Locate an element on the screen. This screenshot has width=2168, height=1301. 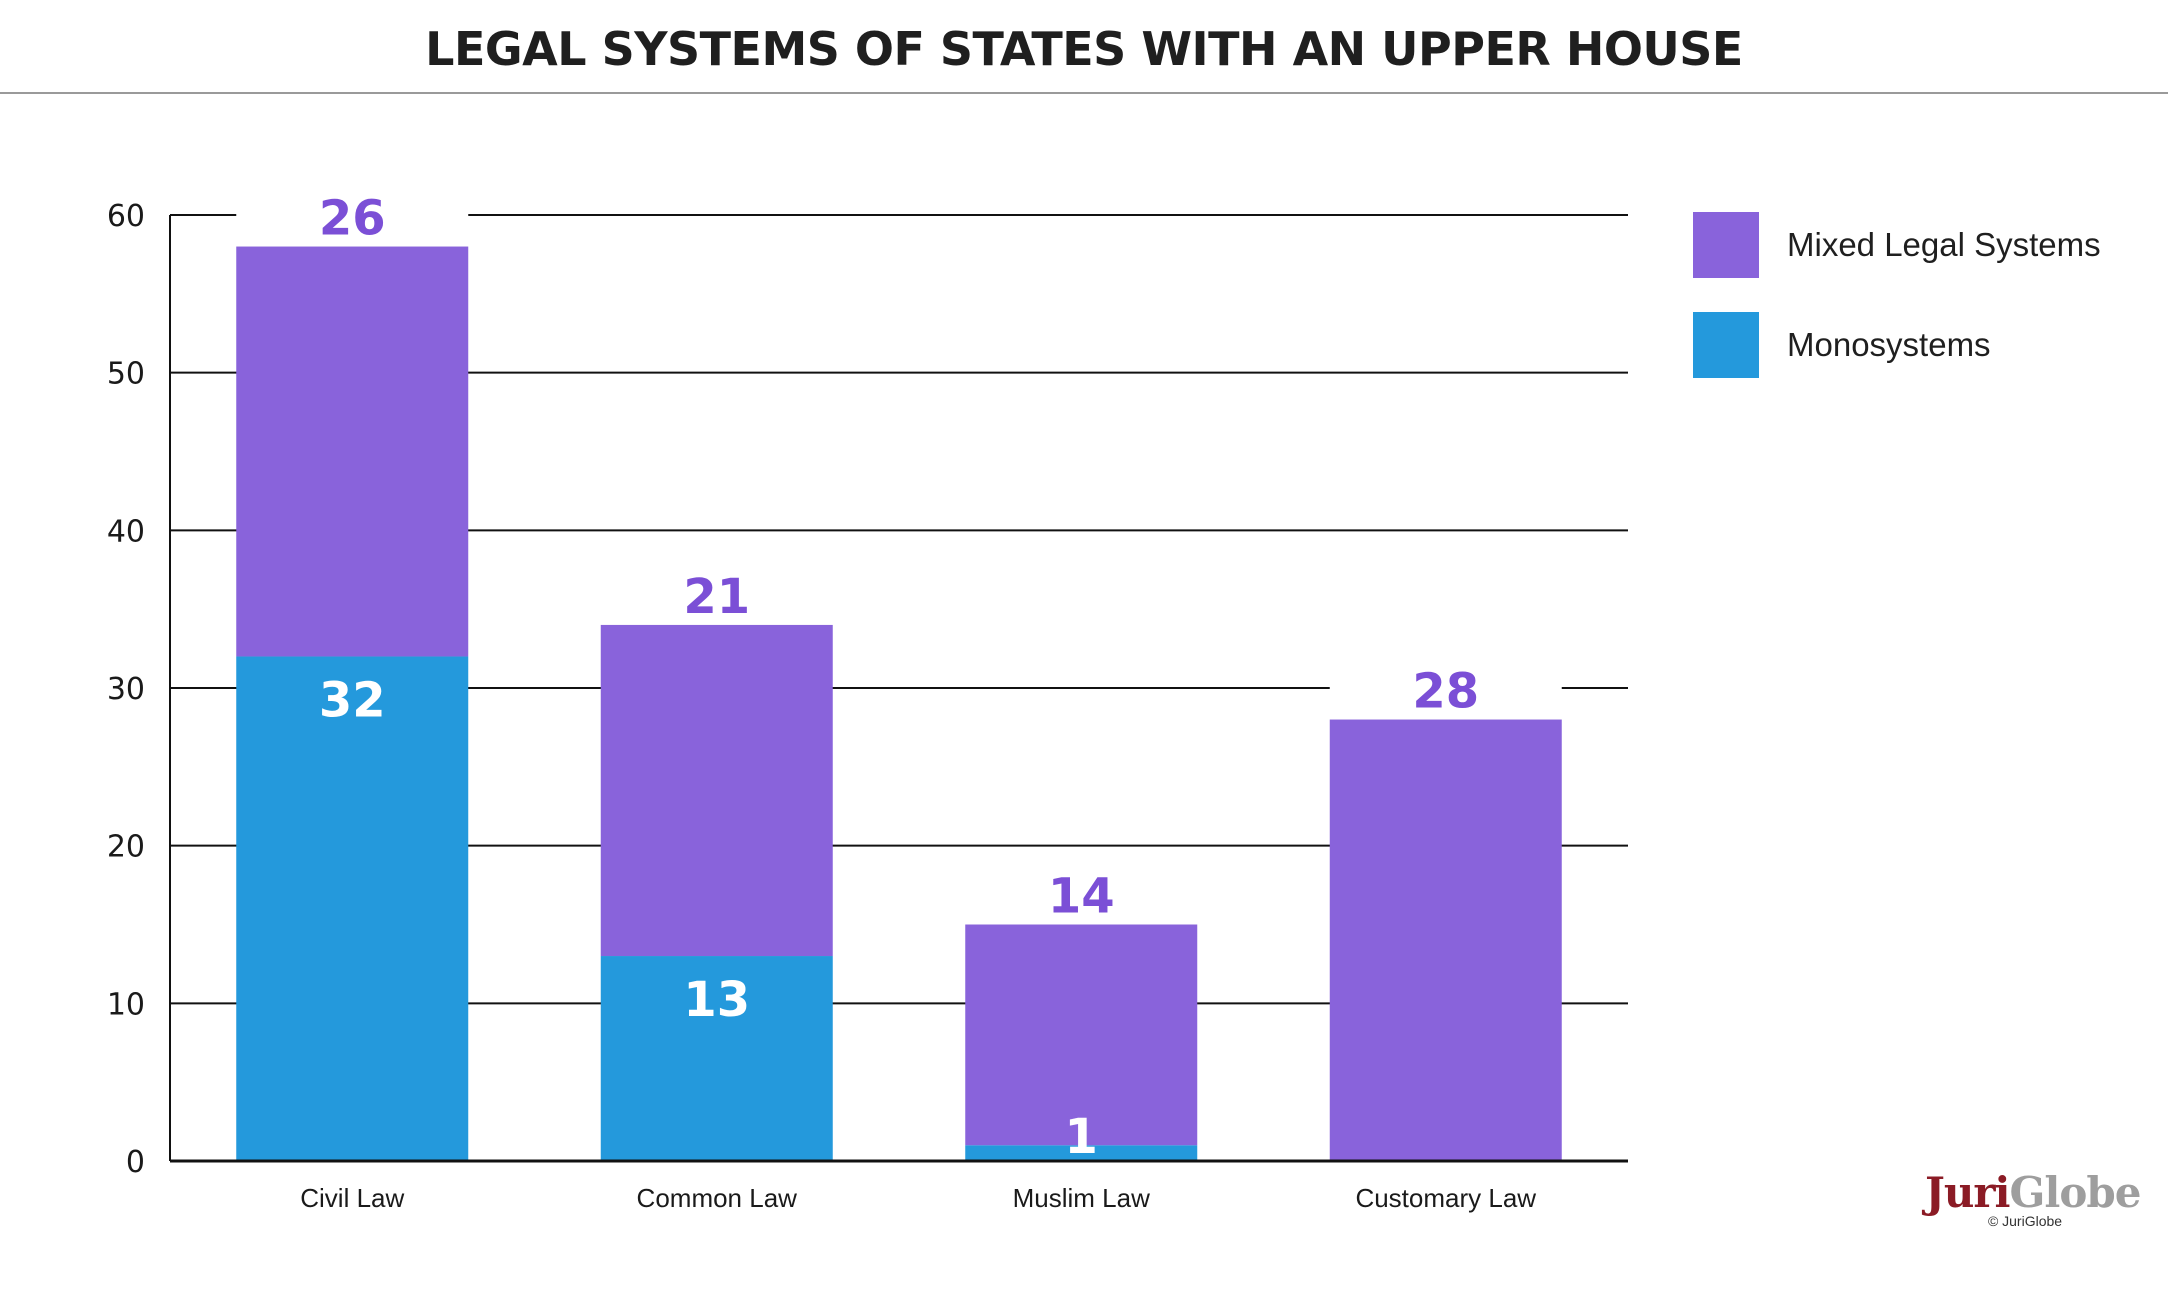
title-divider is located at coordinates (1084, 93).